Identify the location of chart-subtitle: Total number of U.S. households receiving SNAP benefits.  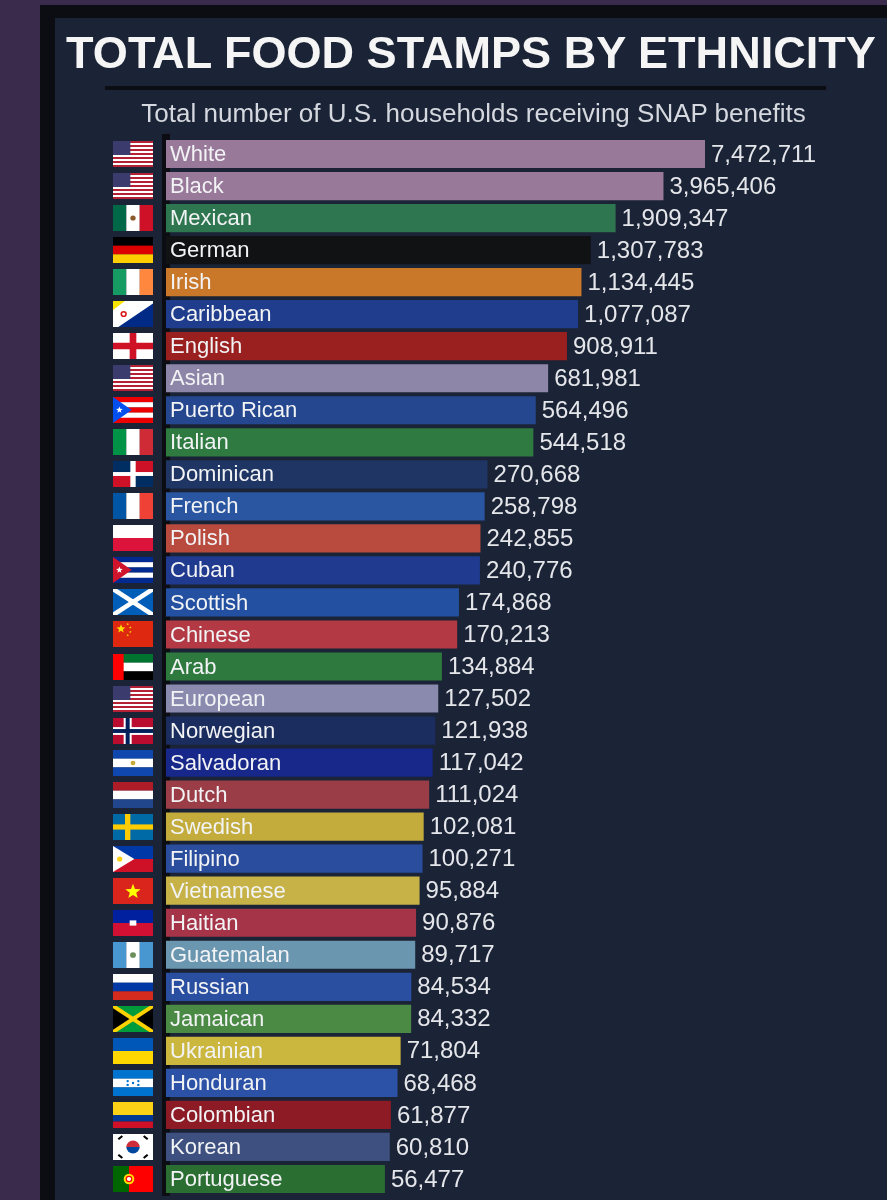
(473, 113).